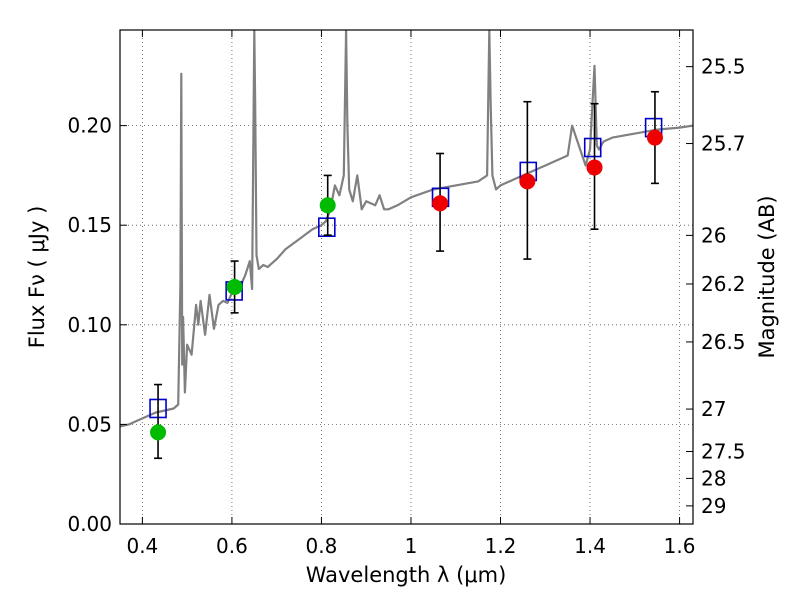 The image size is (800, 600). What do you see at coordinates (89, 325) in the screenshot?
I see `y-tick-label: 0.10` at bounding box center [89, 325].